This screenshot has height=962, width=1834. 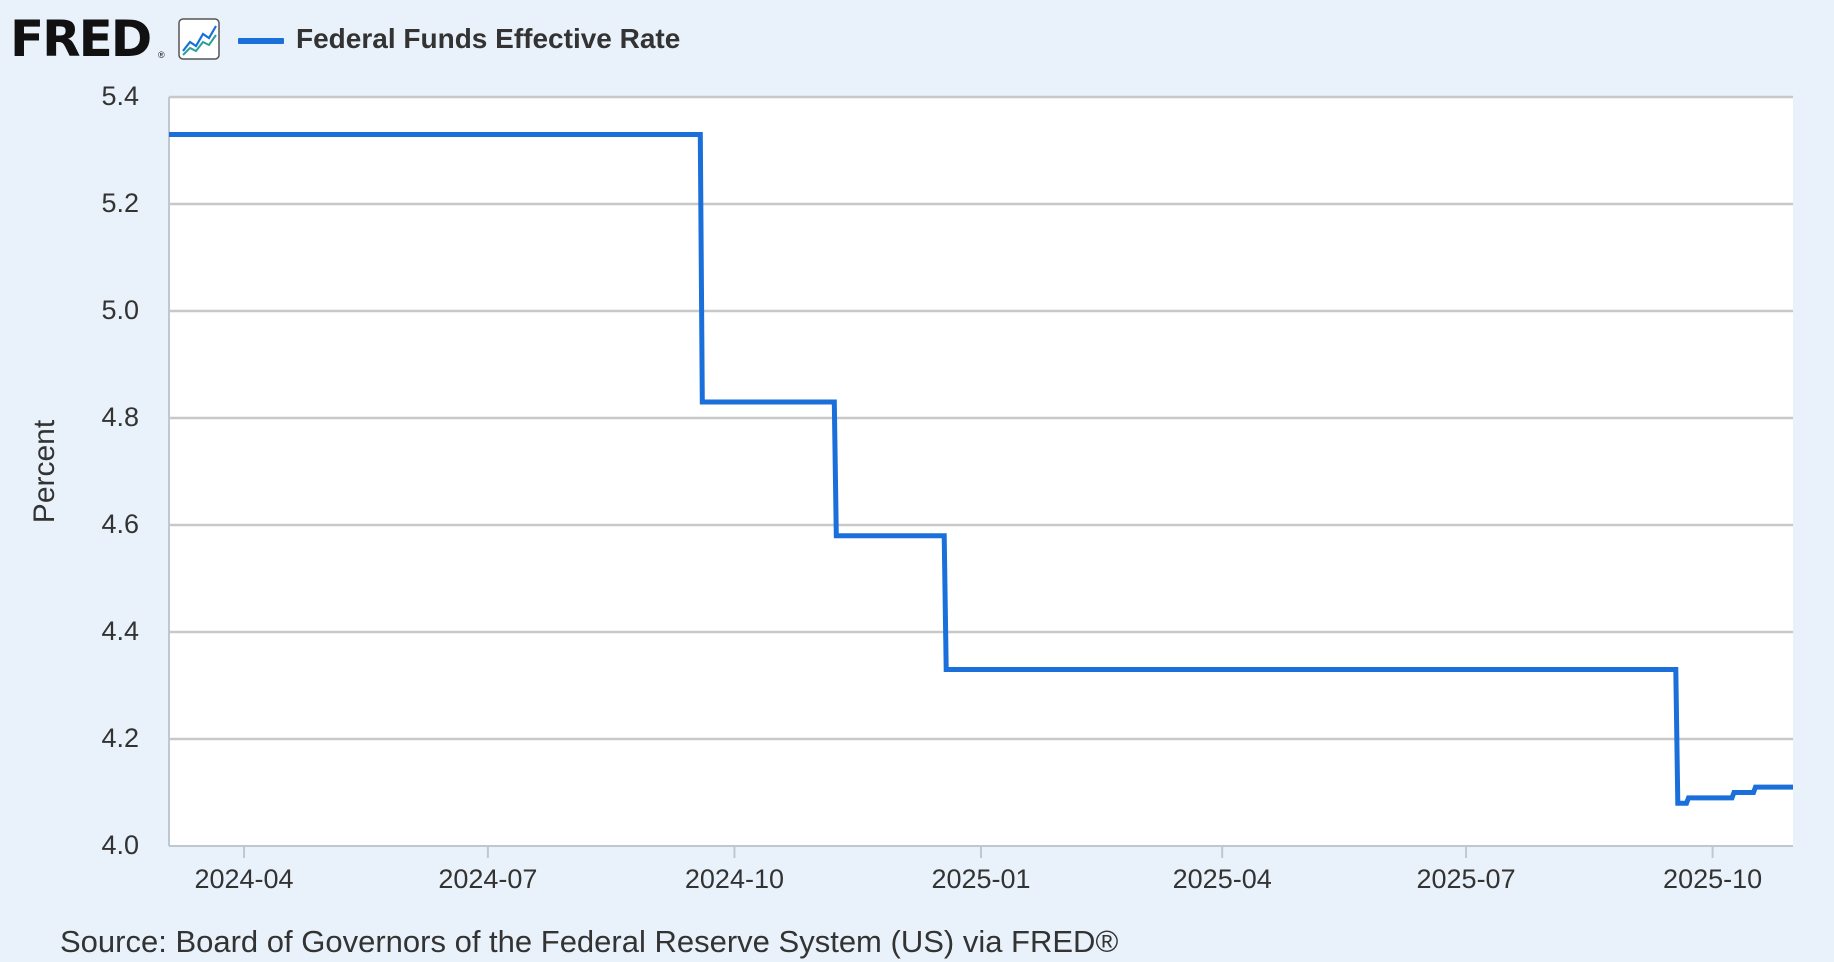 What do you see at coordinates (734, 879) in the screenshot?
I see `x-tick-label: 2024-10` at bounding box center [734, 879].